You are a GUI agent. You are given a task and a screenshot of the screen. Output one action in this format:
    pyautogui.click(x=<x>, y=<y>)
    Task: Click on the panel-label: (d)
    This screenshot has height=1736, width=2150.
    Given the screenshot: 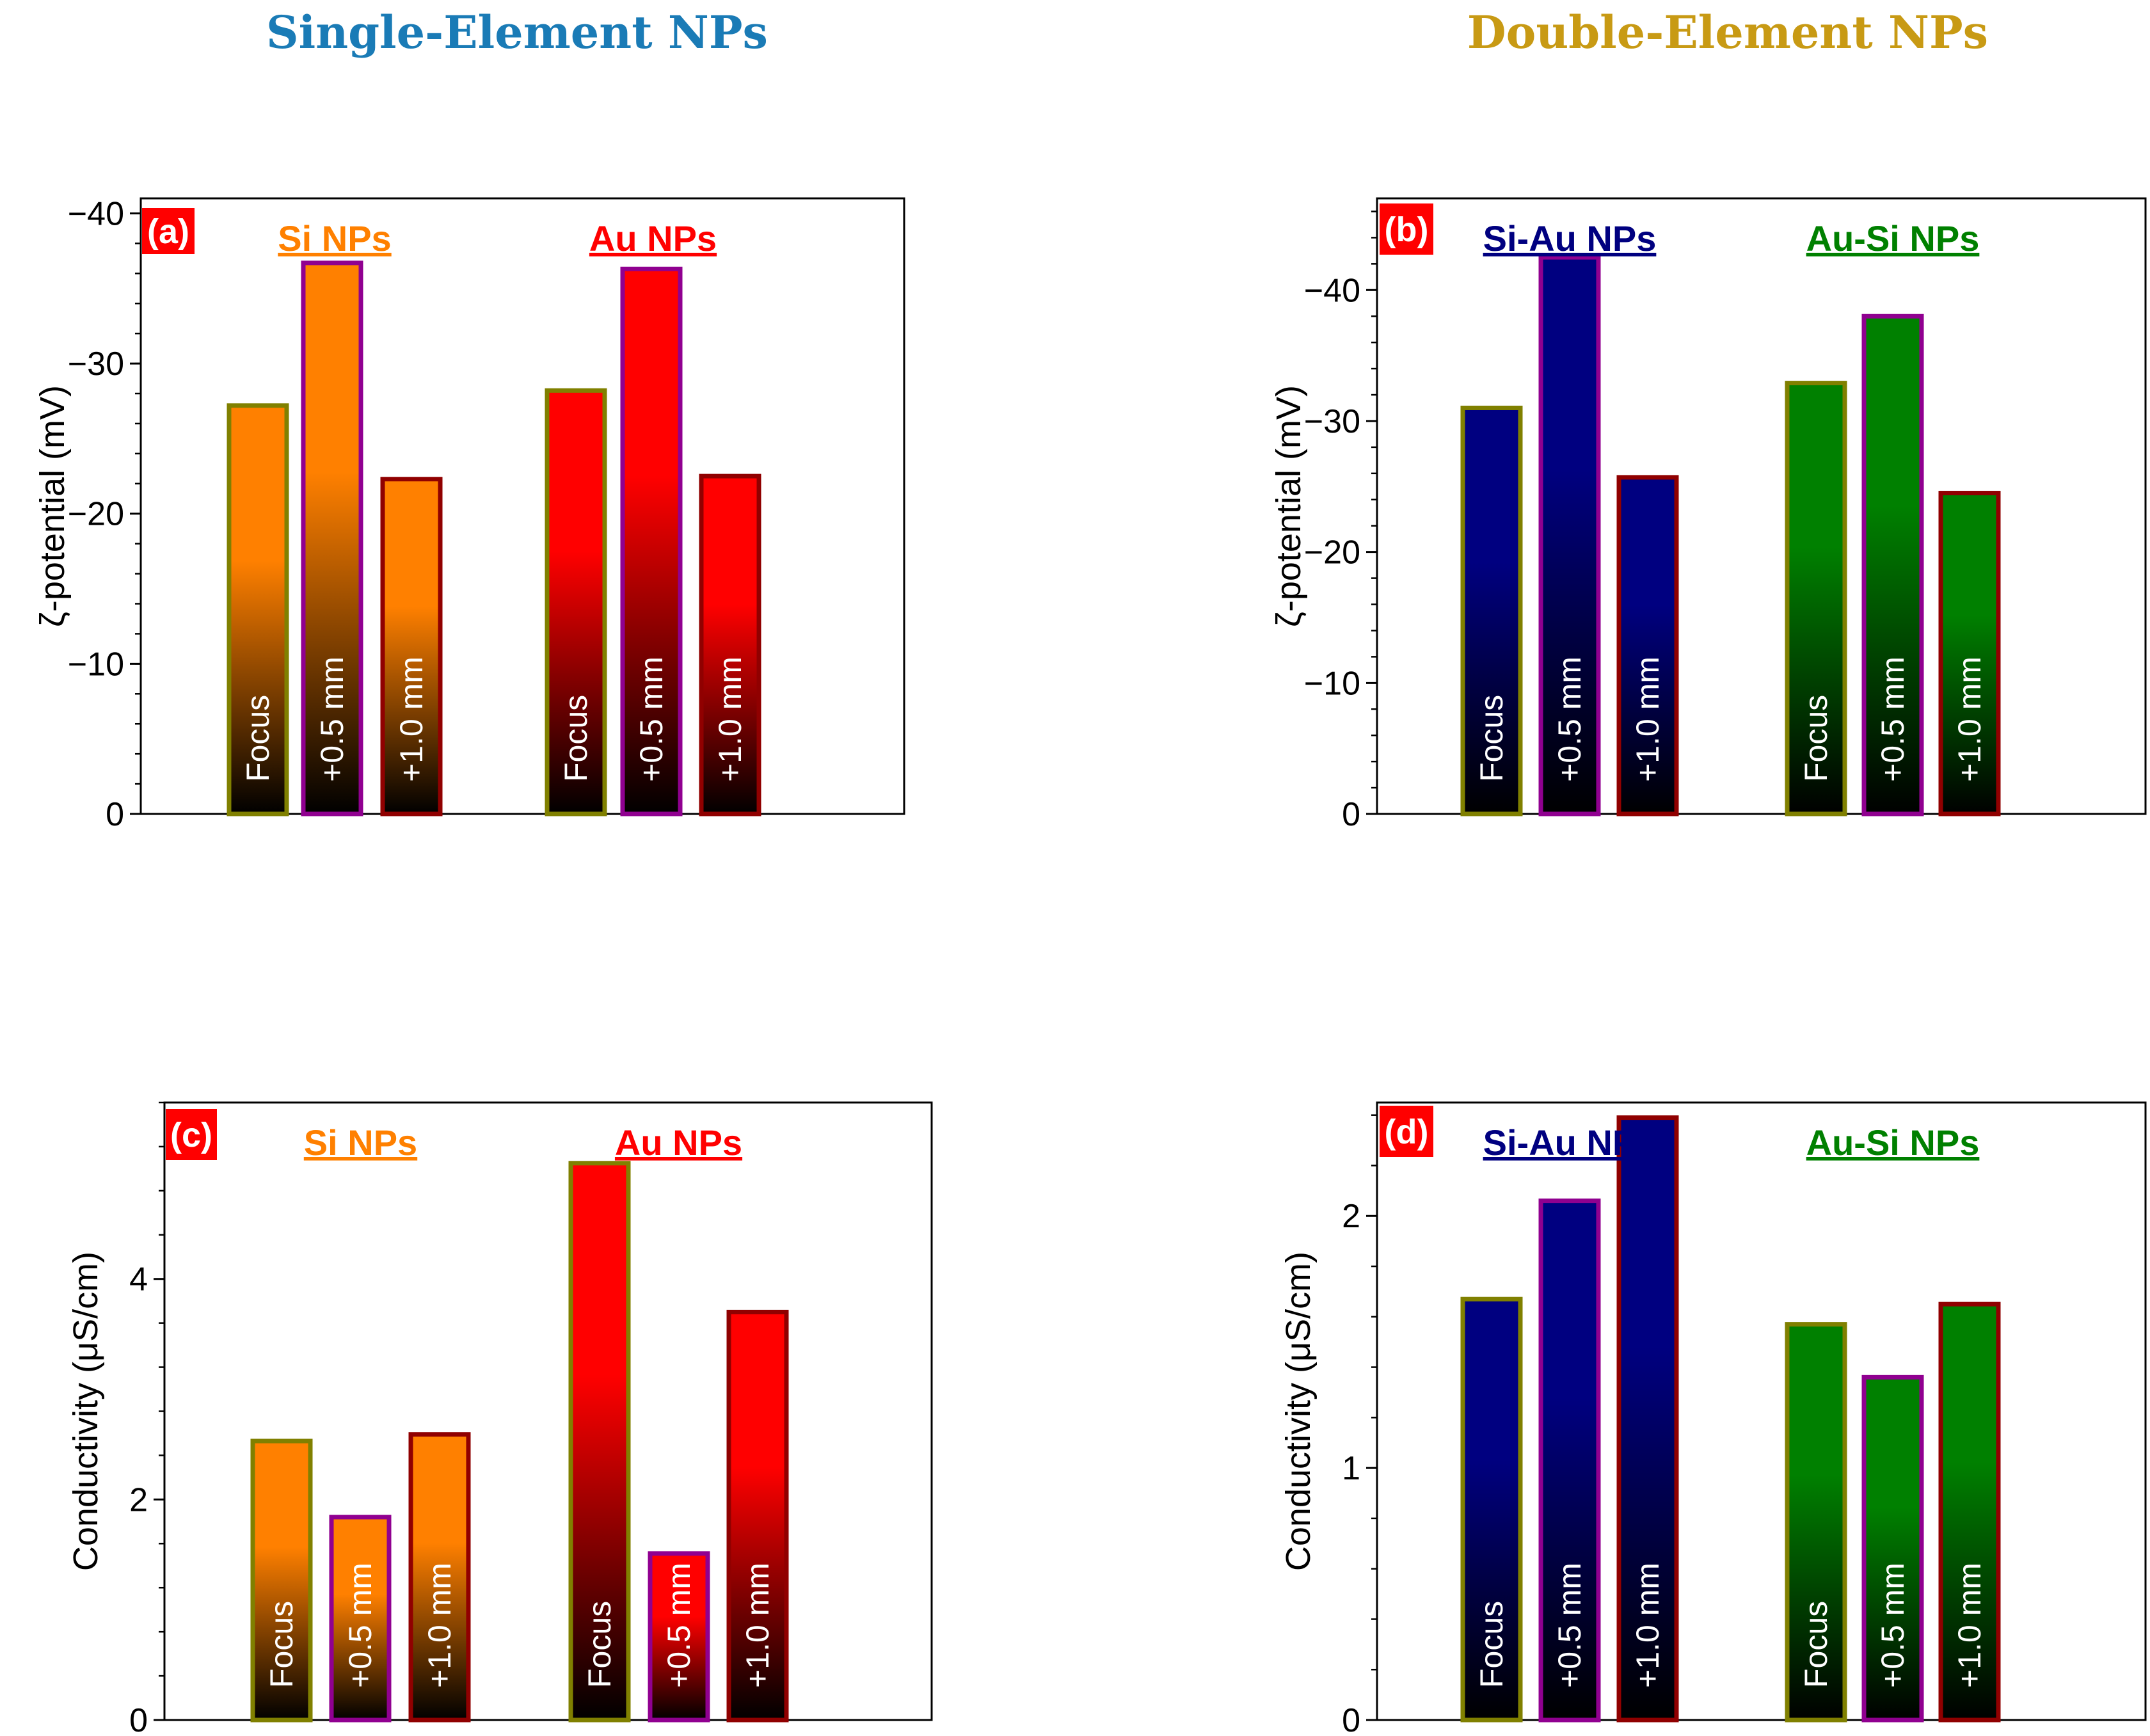 What is the action you would take?
    pyautogui.click(x=1407, y=1132)
    